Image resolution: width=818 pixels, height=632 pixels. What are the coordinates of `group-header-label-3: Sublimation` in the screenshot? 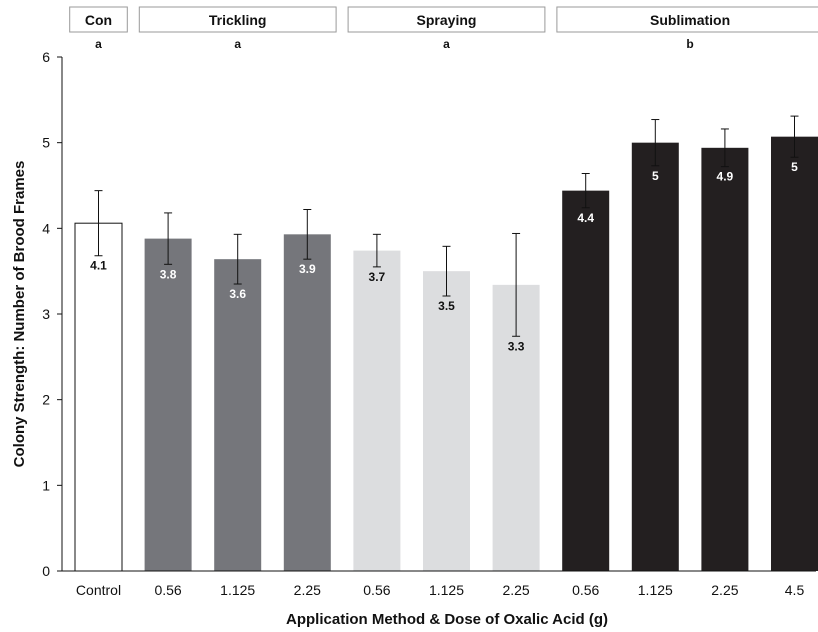 It's located at (690, 20).